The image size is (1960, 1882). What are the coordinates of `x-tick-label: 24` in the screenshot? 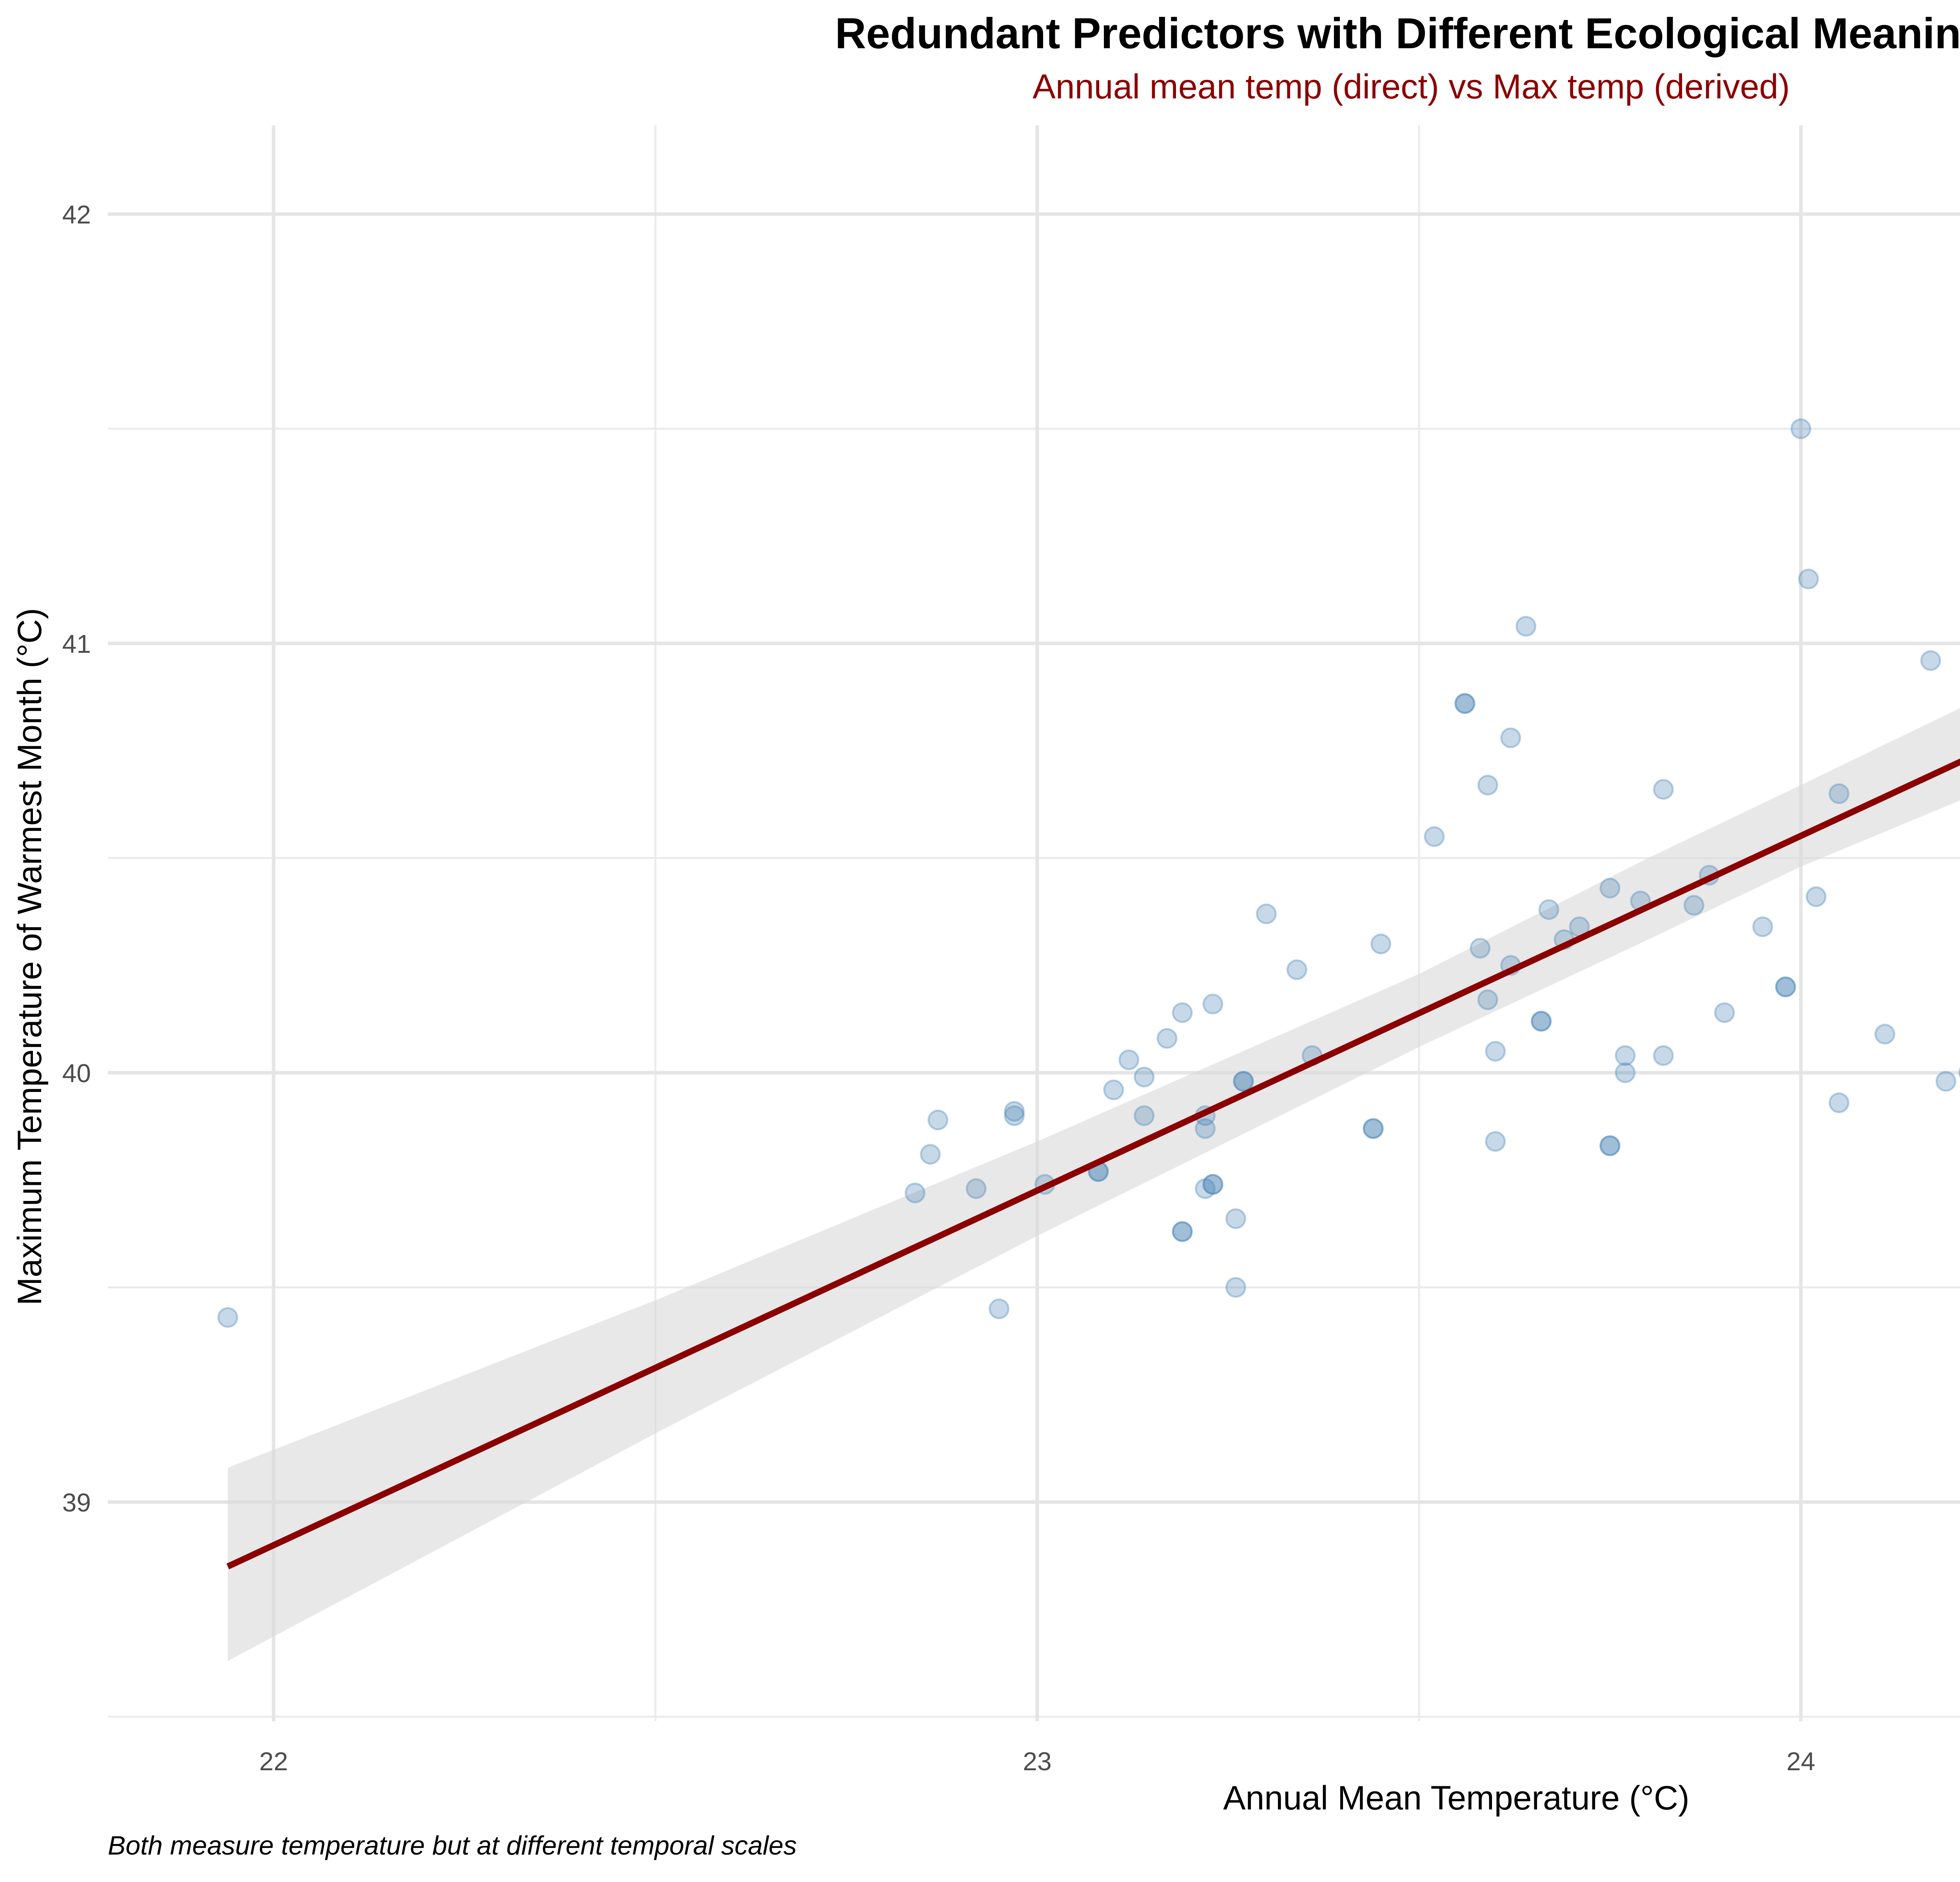 It's located at (1801, 1761).